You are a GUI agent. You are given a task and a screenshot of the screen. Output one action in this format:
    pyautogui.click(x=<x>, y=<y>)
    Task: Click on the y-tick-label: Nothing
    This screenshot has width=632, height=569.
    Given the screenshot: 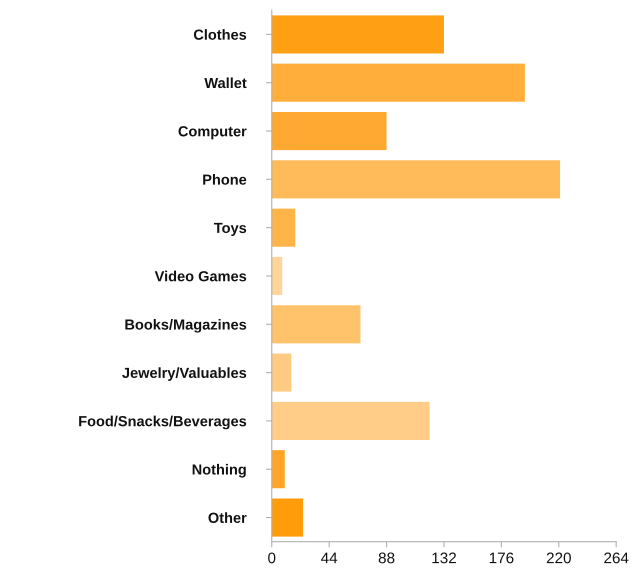 What is the action you would take?
    pyautogui.click(x=219, y=471)
    